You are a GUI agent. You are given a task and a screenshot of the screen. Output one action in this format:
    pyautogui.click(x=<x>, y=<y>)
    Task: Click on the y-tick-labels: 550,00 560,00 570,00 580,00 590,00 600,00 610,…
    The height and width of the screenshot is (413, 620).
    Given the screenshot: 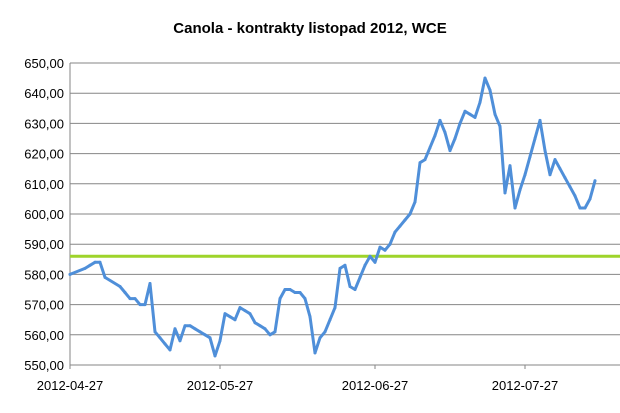 What is the action you would take?
    pyautogui.click(x=44, y=214)
    